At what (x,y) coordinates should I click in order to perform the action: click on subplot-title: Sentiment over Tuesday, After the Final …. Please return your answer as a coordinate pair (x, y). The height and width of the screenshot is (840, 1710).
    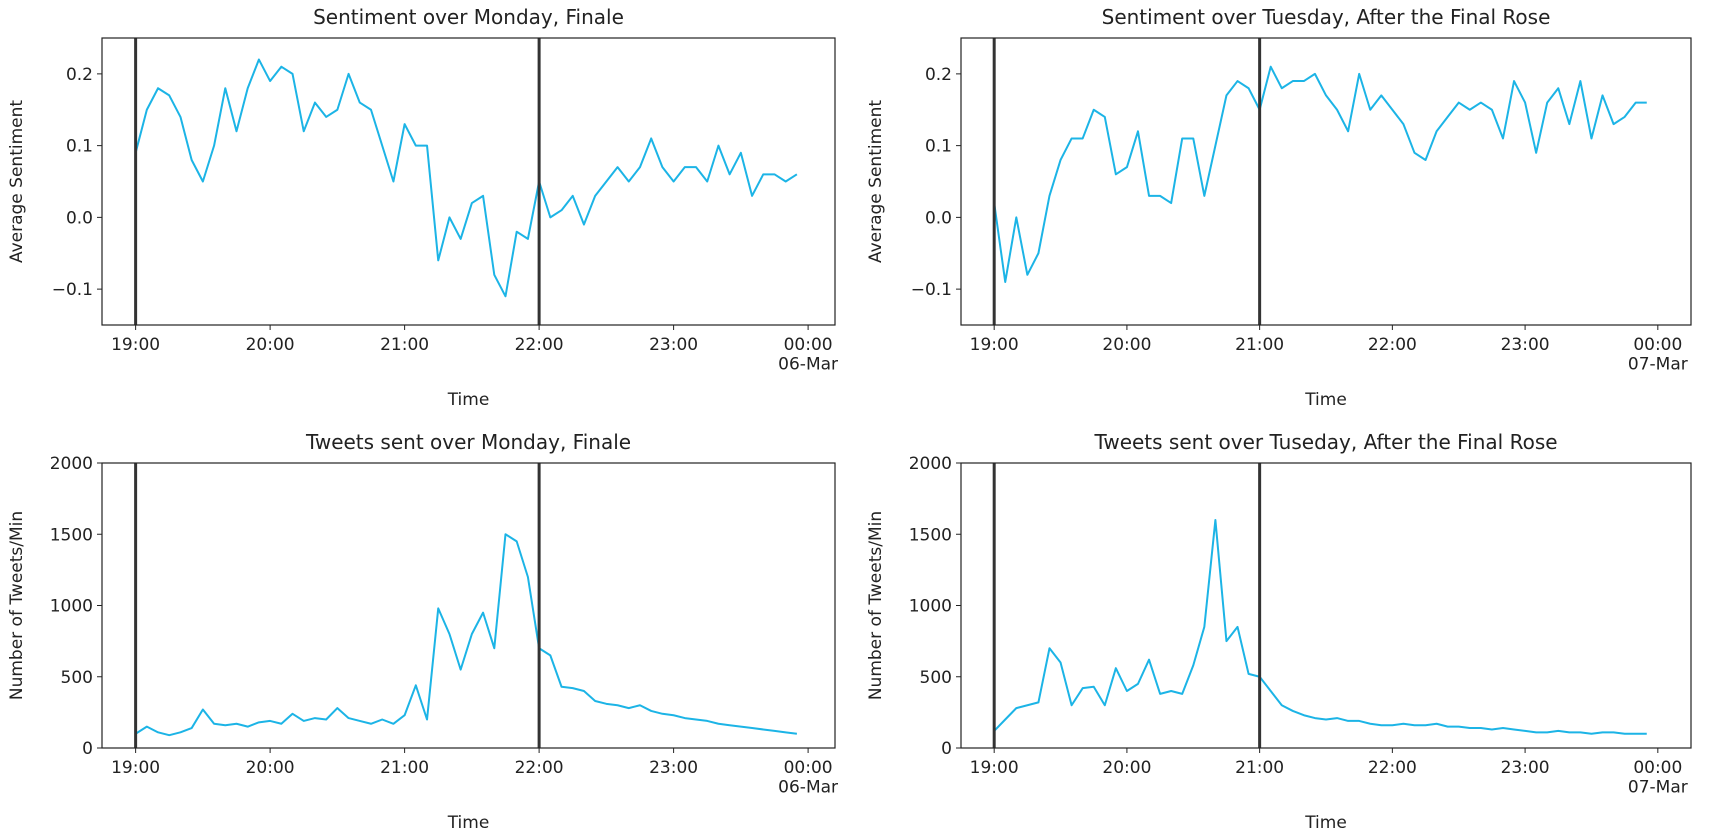
    Looking at the image, I should click on (1326, 17).